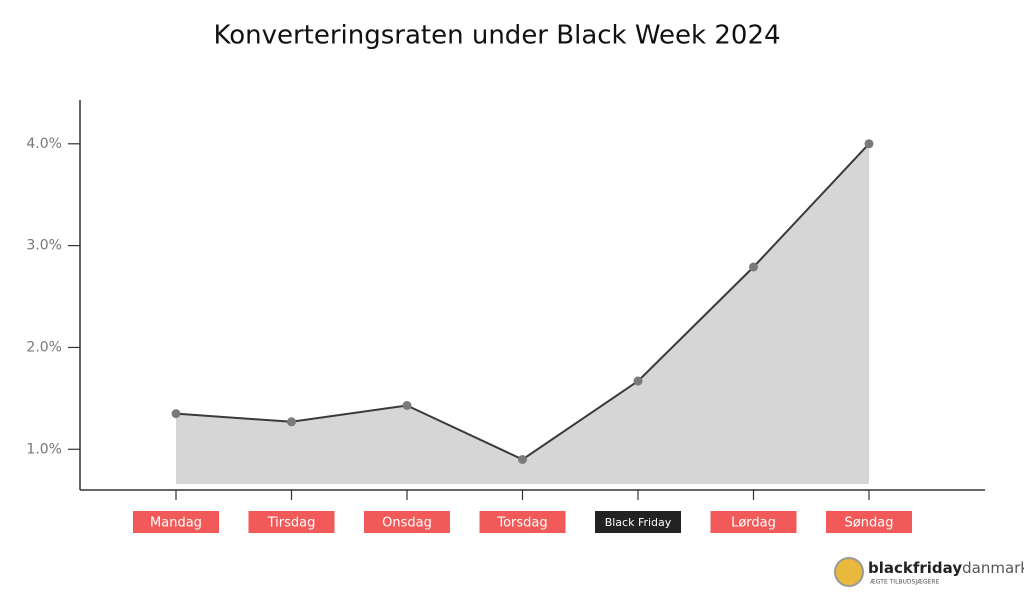 The width and height of the screenshot is (1024, 605). I want to click on x-tick-label: Torsdag, so click(521, 523).